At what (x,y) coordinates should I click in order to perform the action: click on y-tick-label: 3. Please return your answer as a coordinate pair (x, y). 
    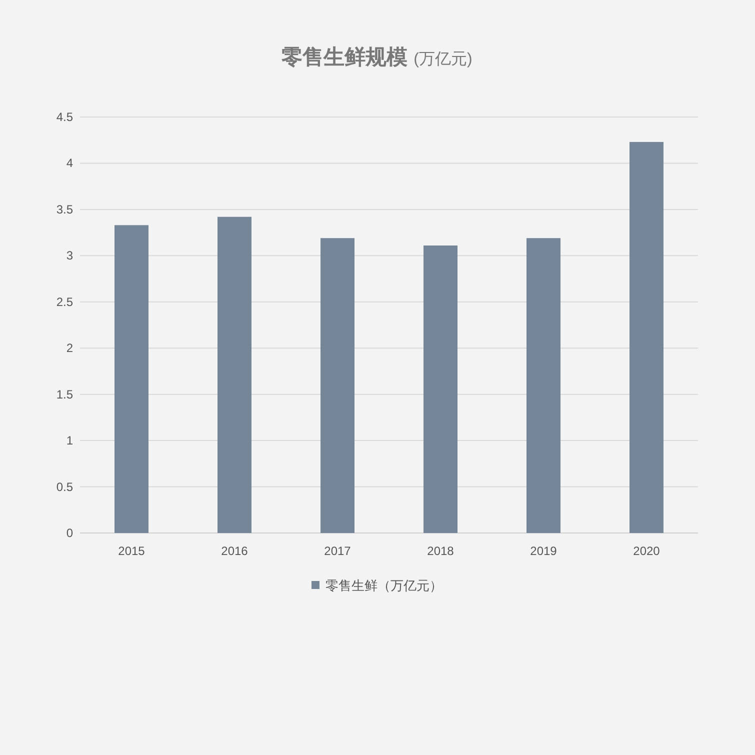
    Looking at the image, I should click on (70, 255).